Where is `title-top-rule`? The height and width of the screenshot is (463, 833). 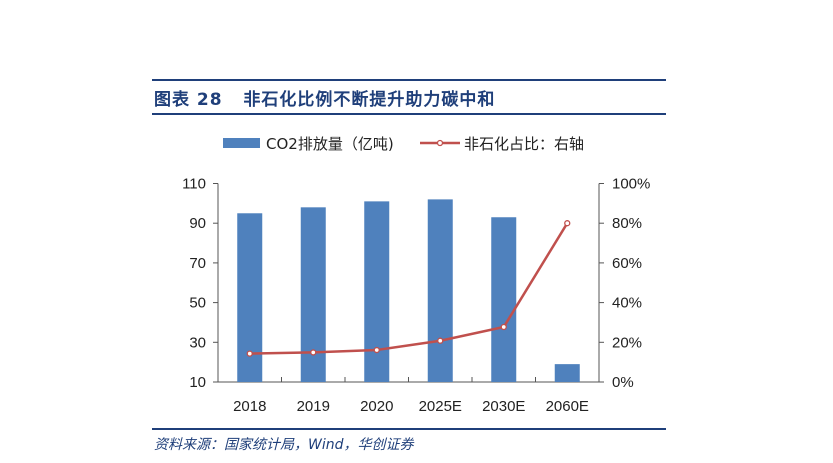
title-top-rule is located at coordinates (409, 80).